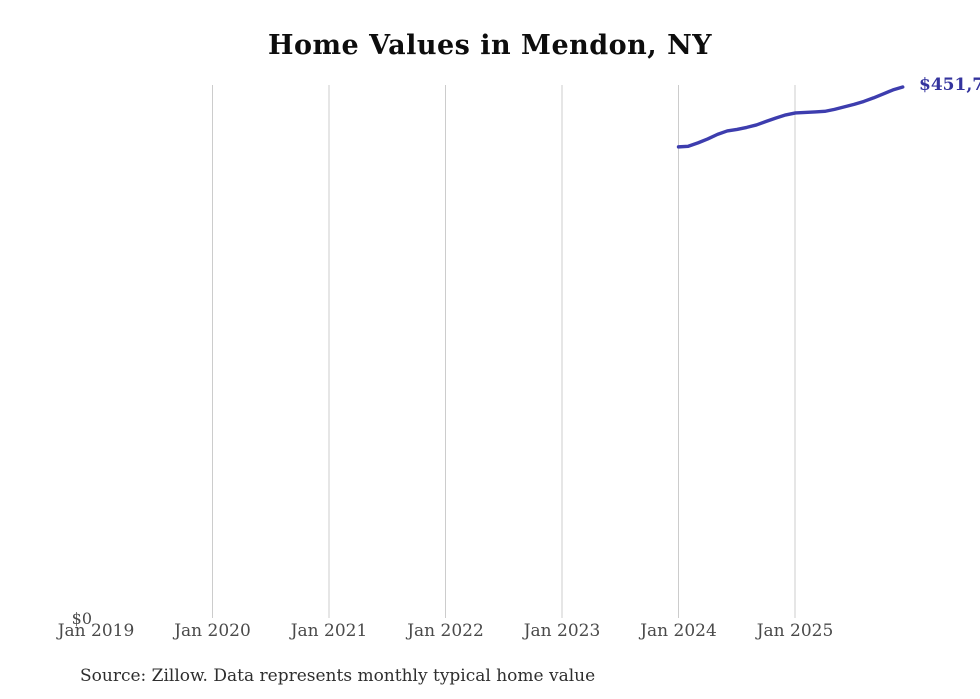 The width and height of the screenshot is (980, 699). Describe the element at coordinates (445, 631) in the screenshot. I see `x-tick-jan-2022: Jan 2022` at that location.